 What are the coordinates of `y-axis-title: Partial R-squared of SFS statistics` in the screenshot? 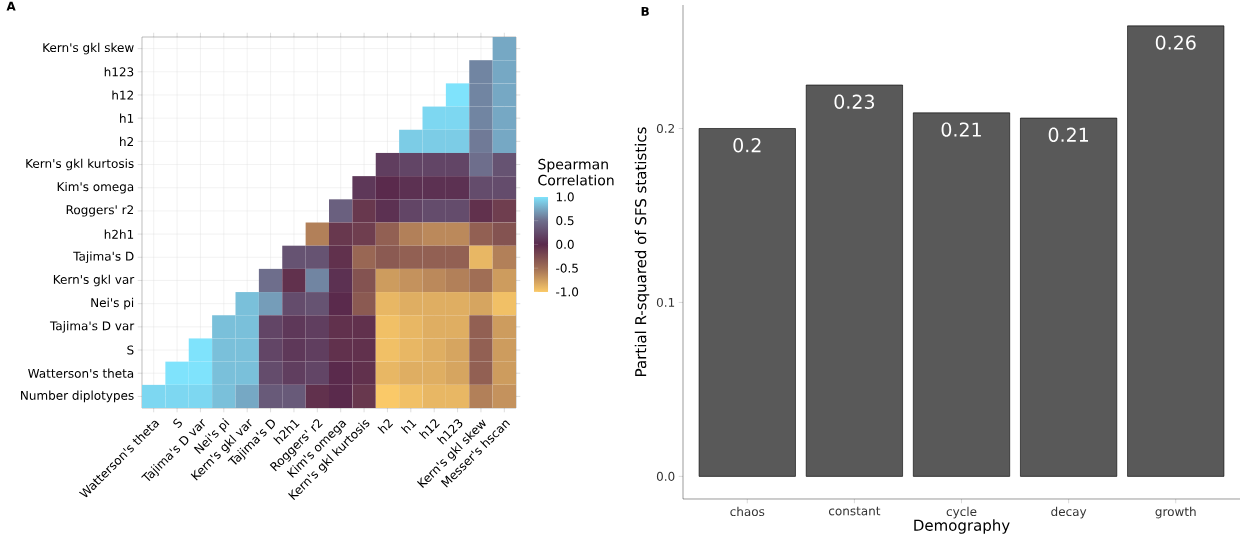 It's located at (642, 251).